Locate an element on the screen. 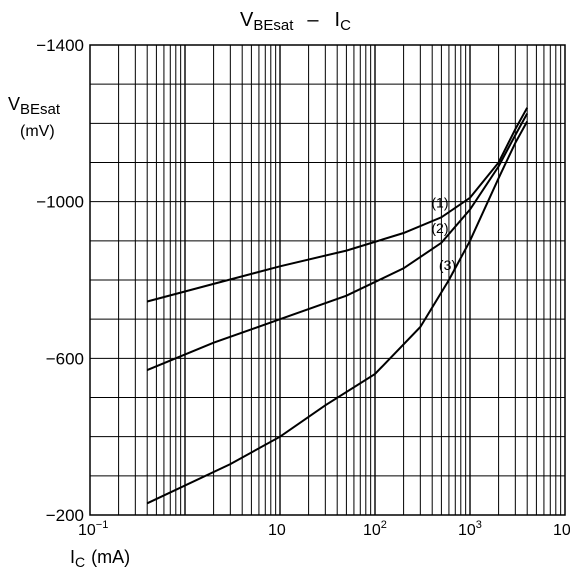  y-tick-label: −600 is located at coordinates (65, 358).